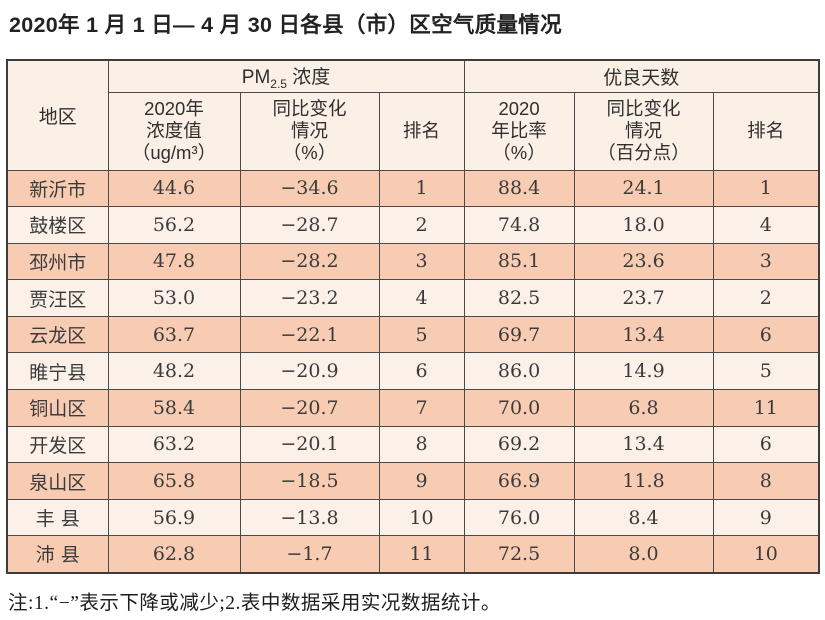 The image size is (825, 620). I want to click on good-rank-cell: 4, so click(766, 225).